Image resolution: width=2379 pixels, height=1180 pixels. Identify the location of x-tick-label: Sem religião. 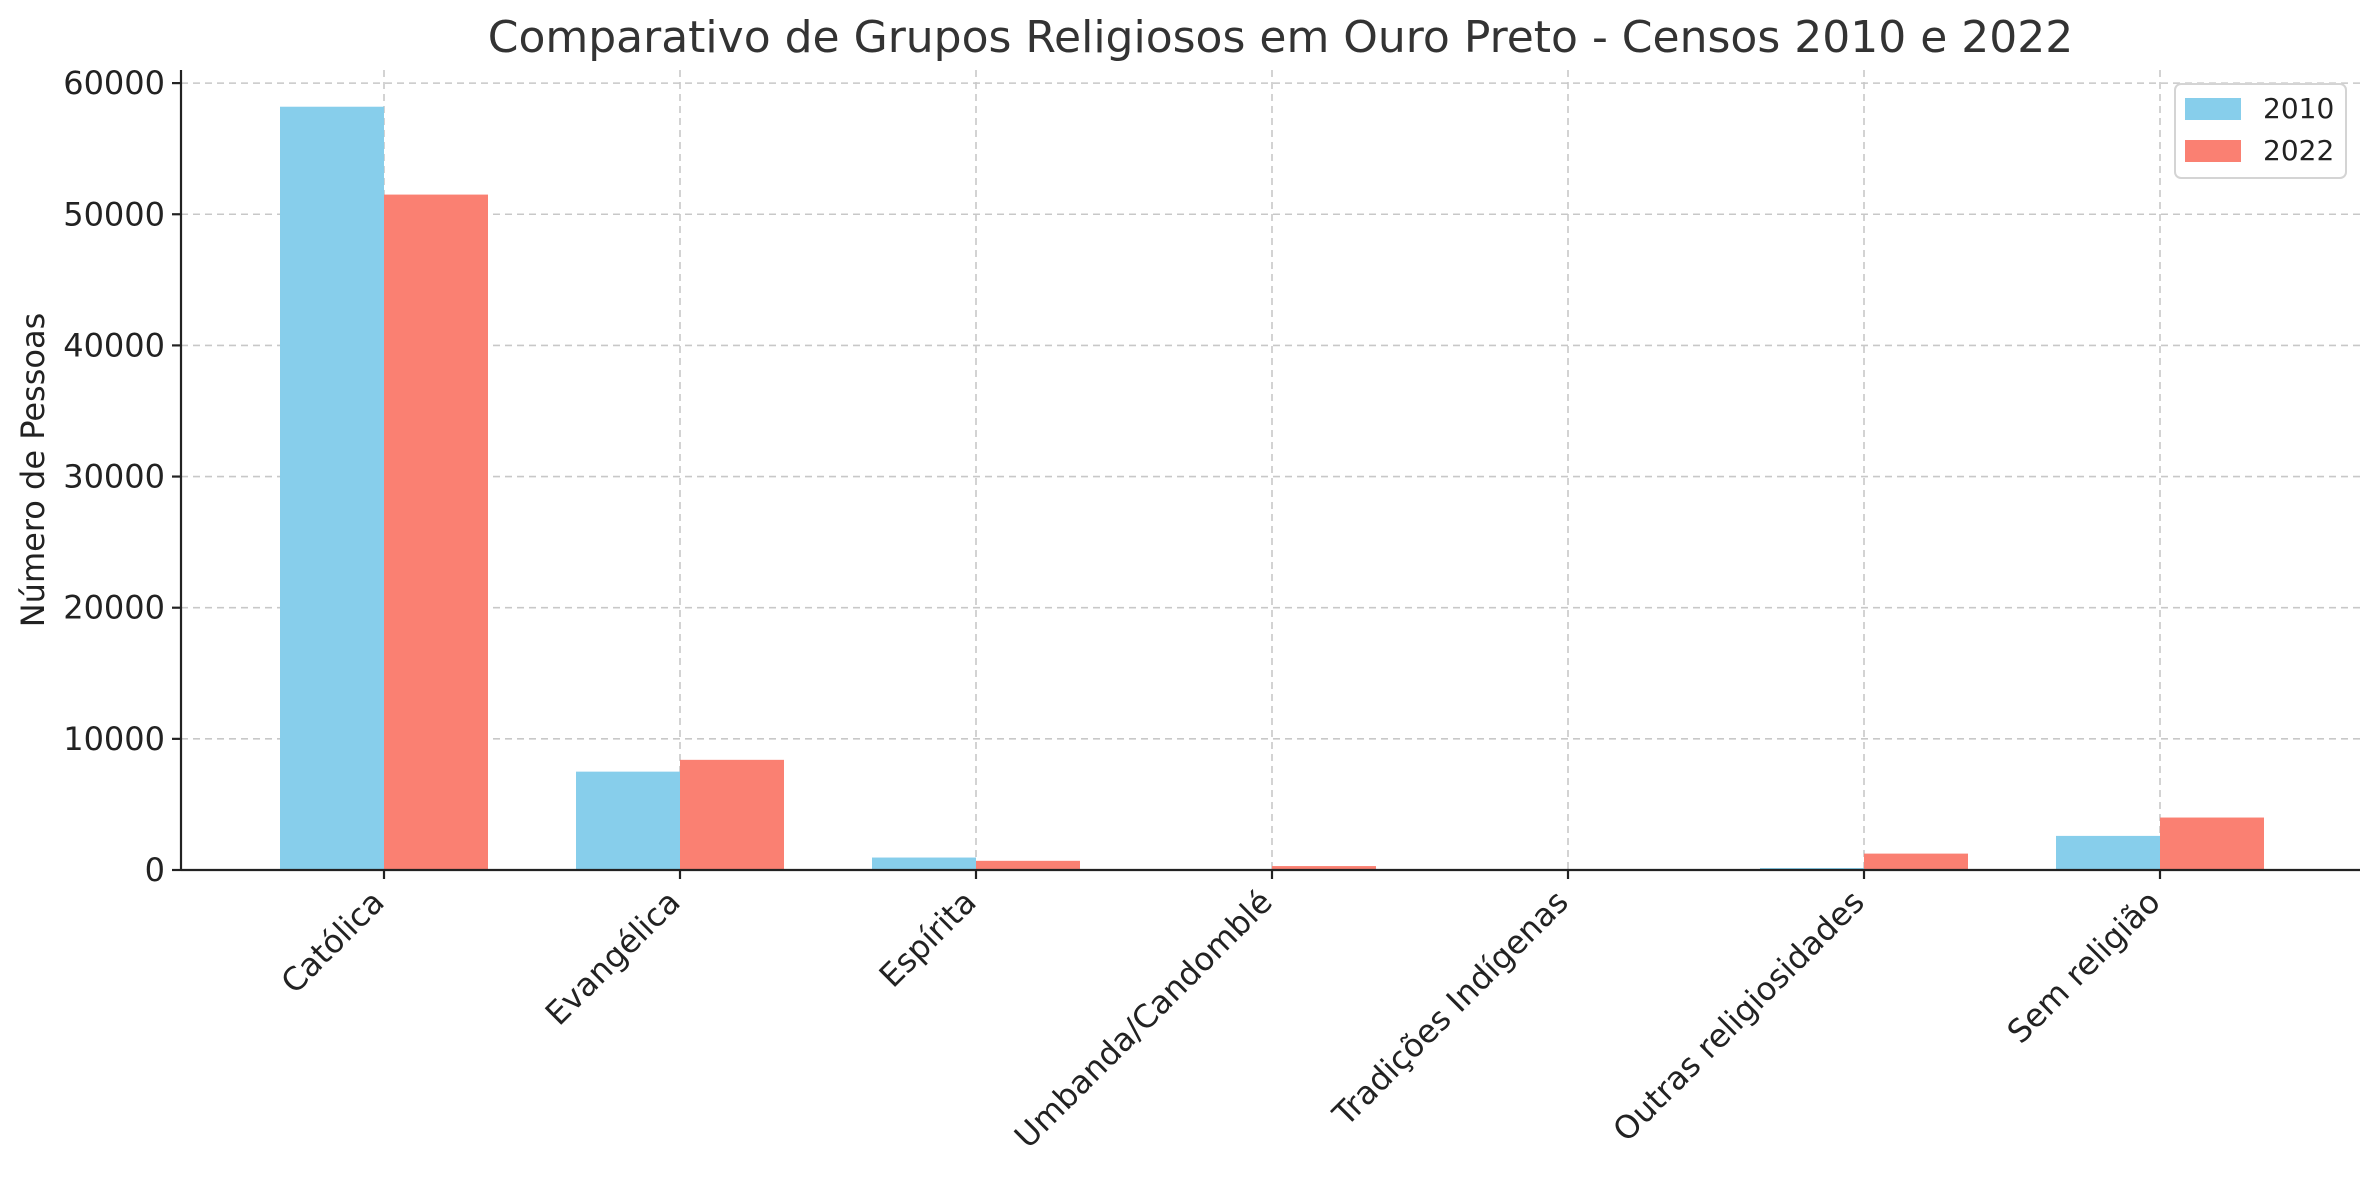
(2084, 967).